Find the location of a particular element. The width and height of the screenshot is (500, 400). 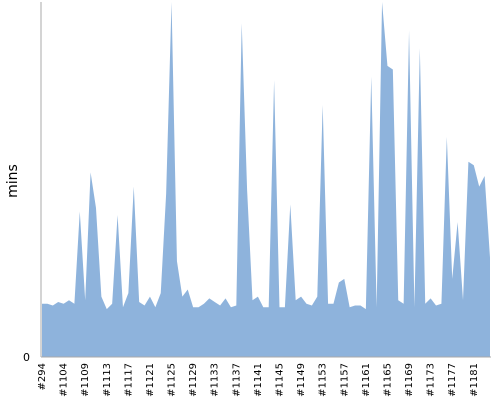

x-tick-label: #1121 is located at coordinates (150, 380).